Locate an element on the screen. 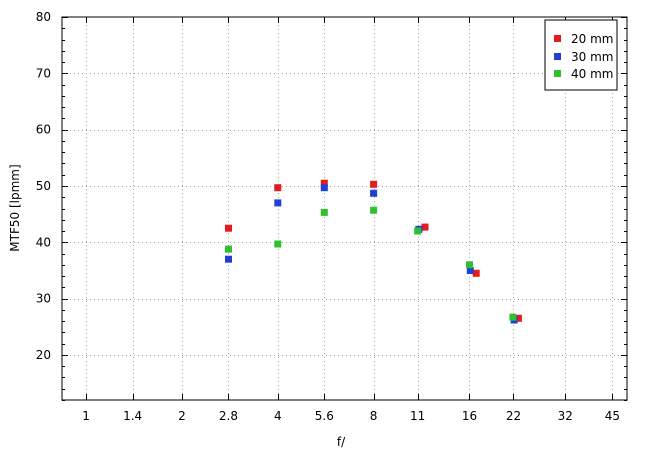 This screenshot has height=455, width=650. x-tick-label: 8 is located at coordinates (374, 416).